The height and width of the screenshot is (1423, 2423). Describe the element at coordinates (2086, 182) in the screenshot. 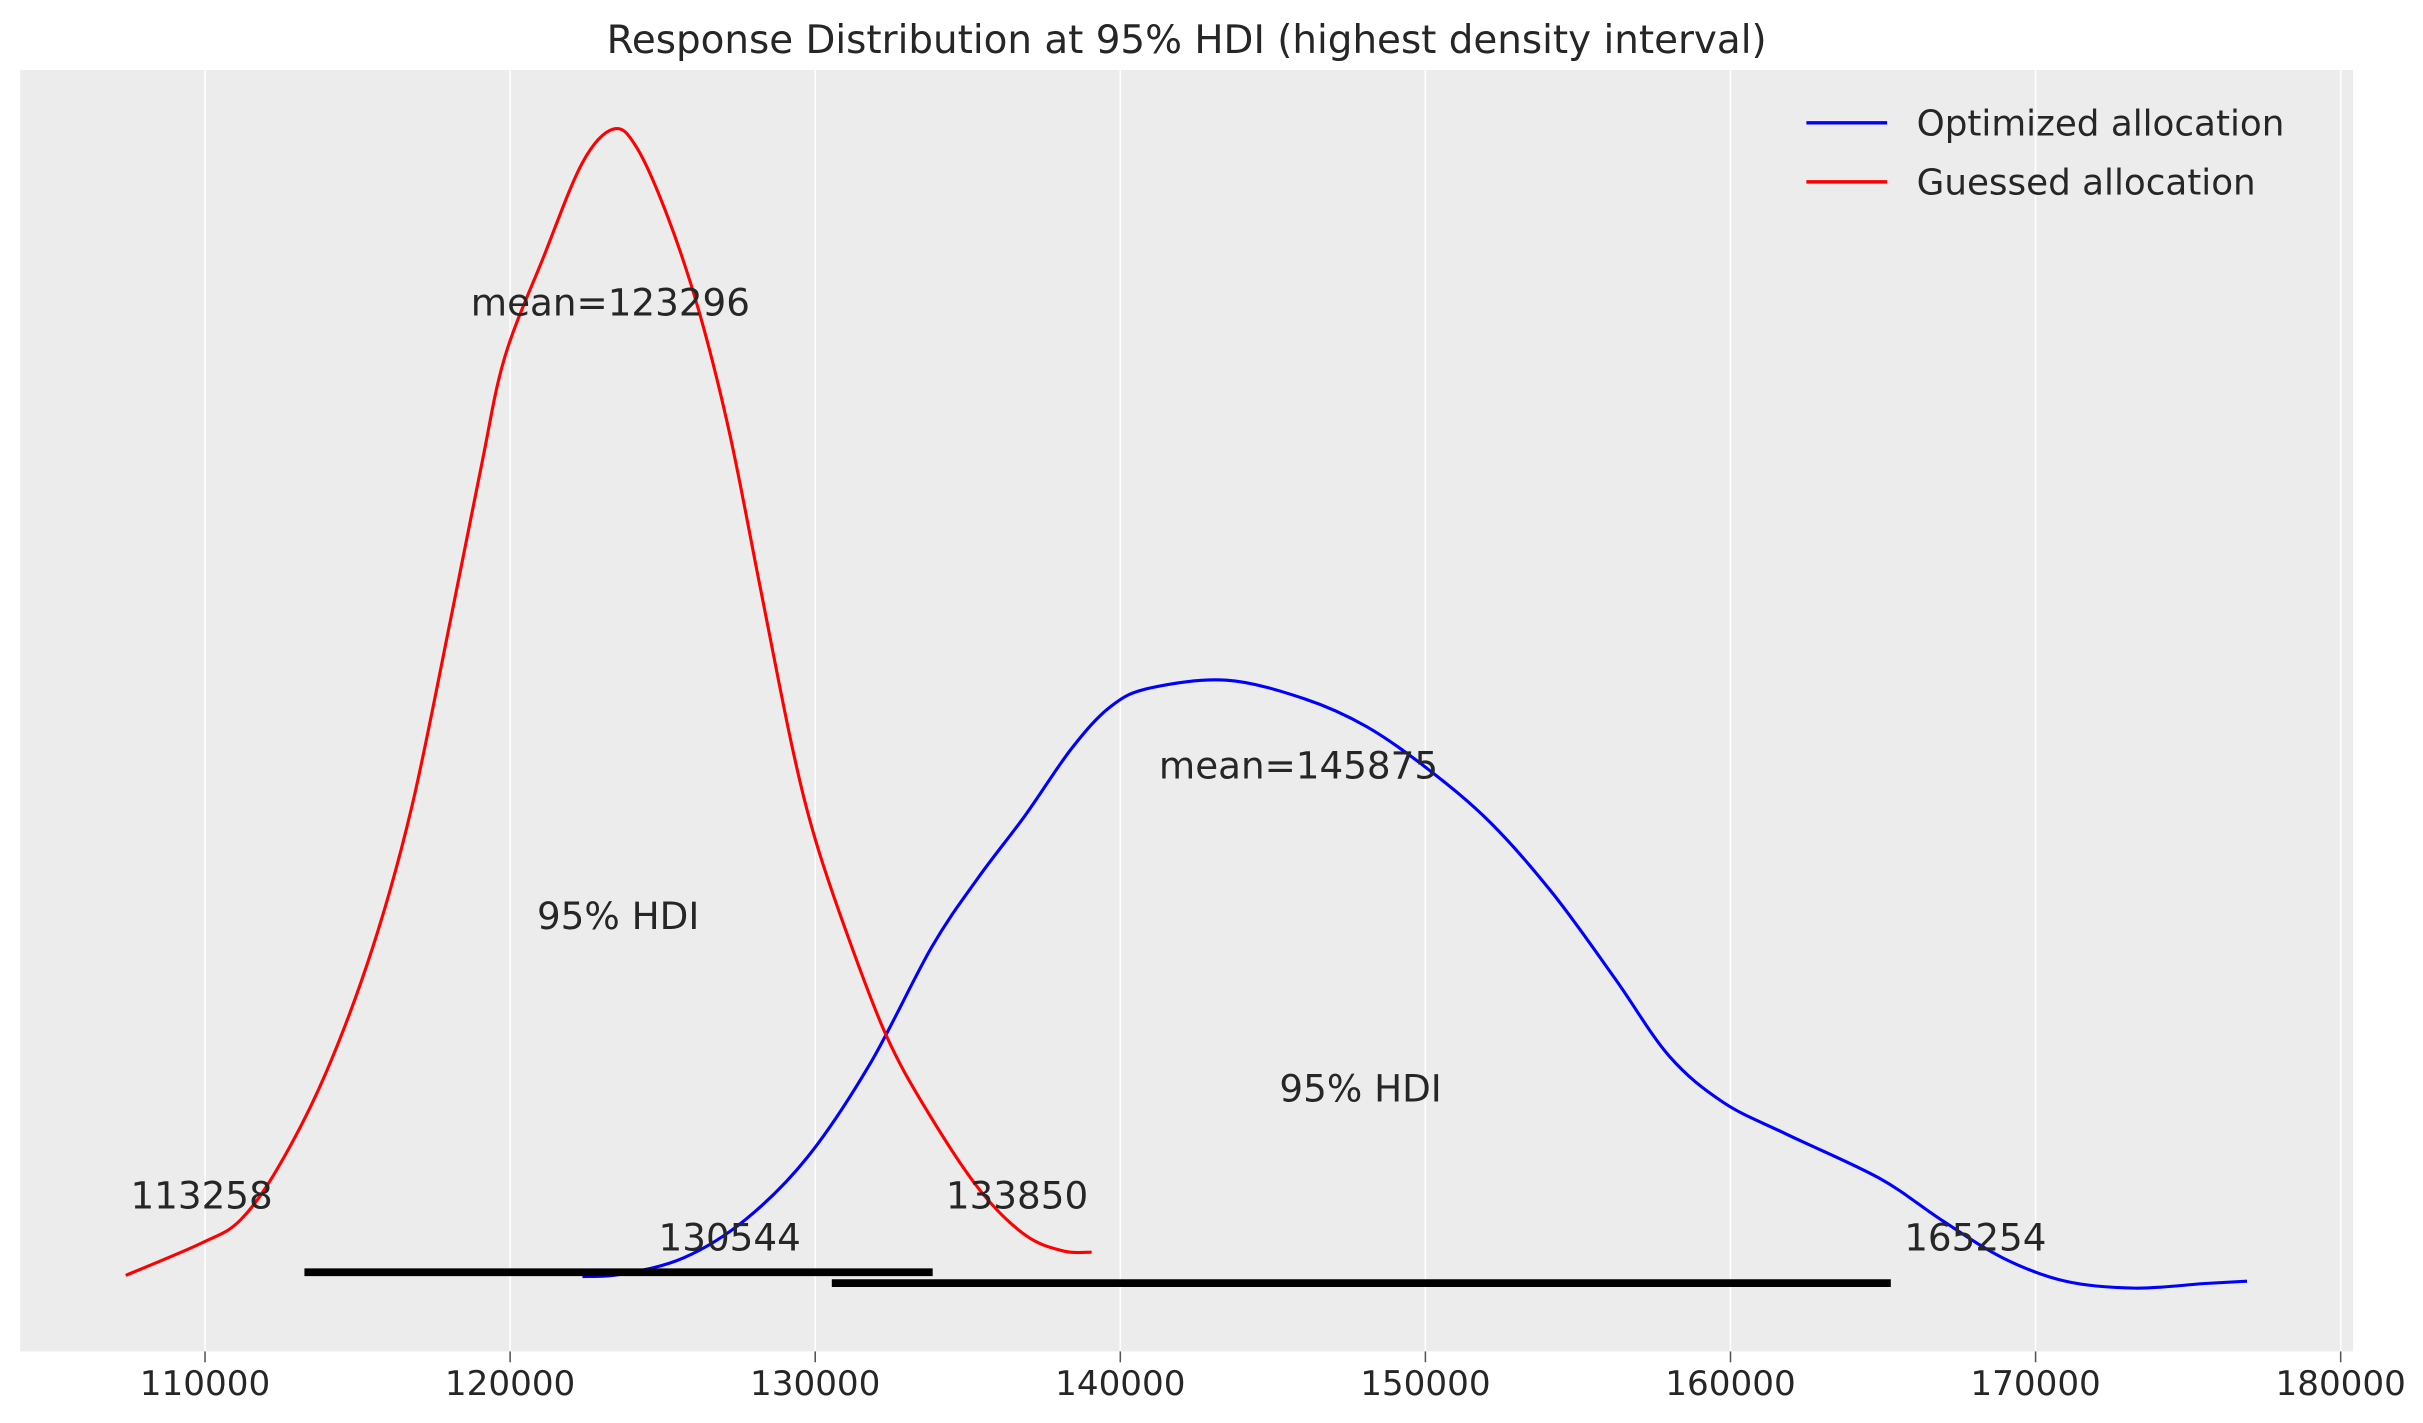

I see `legend-label-guessed: Guessed allocation` at that location.